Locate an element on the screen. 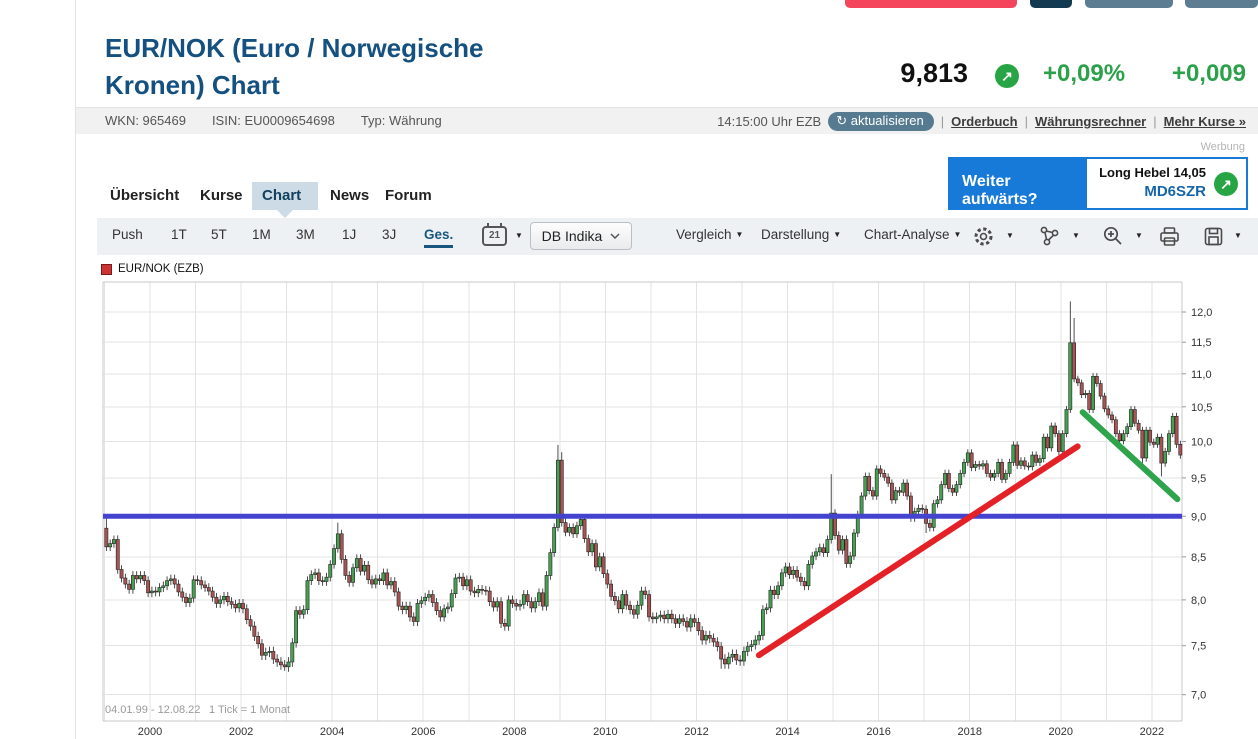 The height and width of the screenshot is (739, 1258). tab-chart: Chart is located at coordinates (282, 195).